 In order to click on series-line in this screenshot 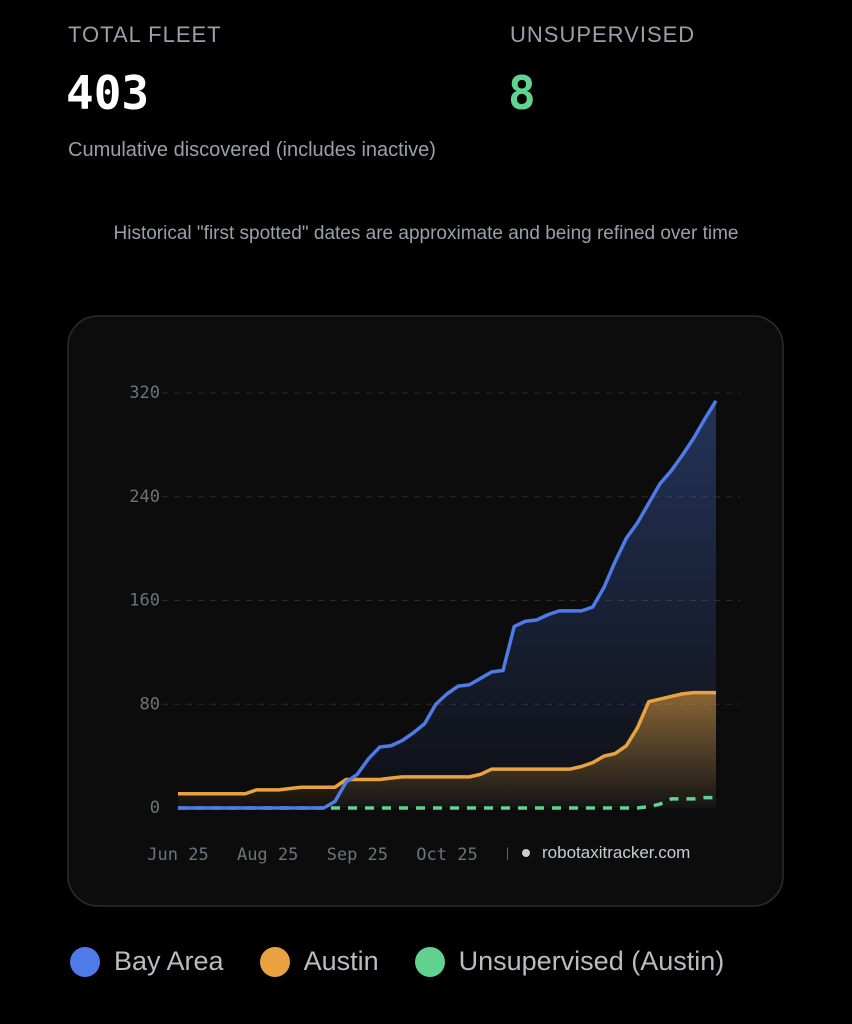, I will do `click(447, 743)`.